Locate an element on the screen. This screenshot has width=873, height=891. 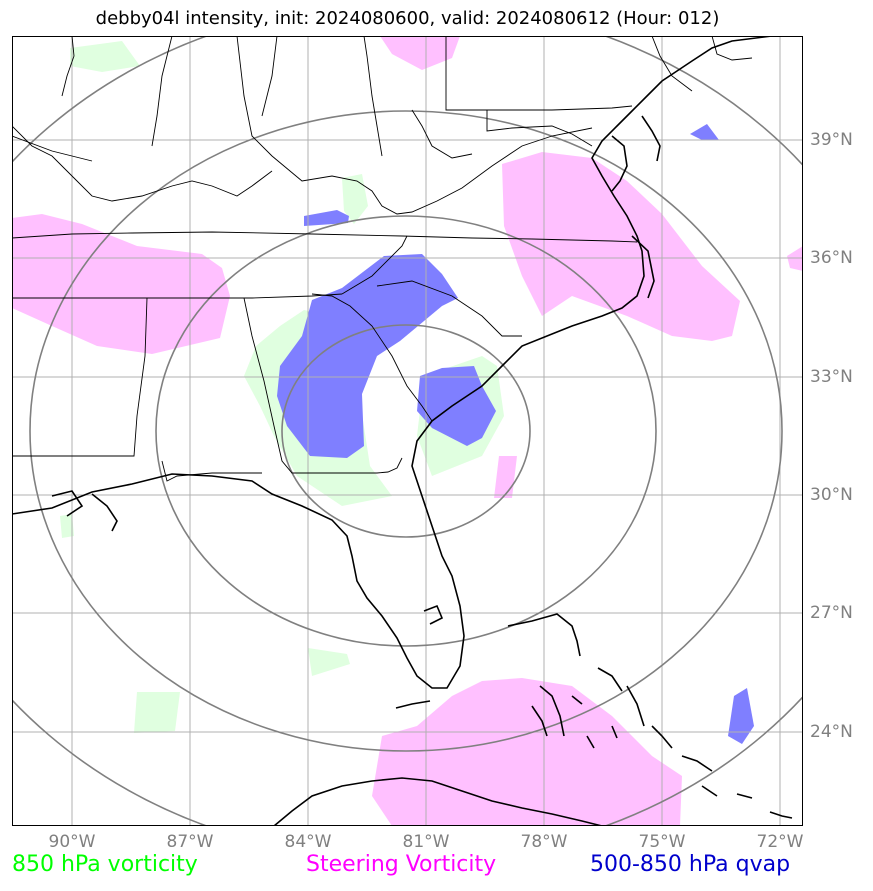
lat-label-24n: 24°N is located at coordinates (831, 732).